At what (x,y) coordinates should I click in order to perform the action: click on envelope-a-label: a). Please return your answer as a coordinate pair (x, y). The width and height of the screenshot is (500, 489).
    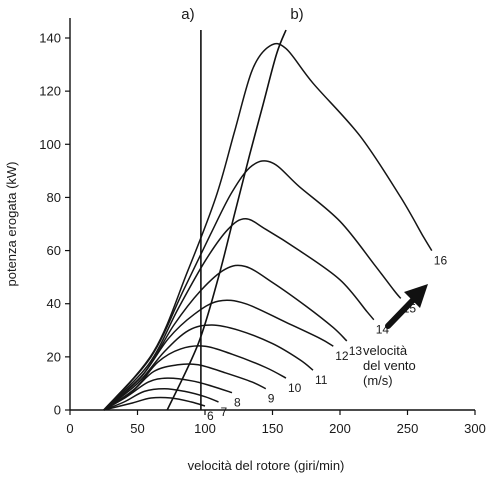
    Looking at the image, I should click on (187, 14).